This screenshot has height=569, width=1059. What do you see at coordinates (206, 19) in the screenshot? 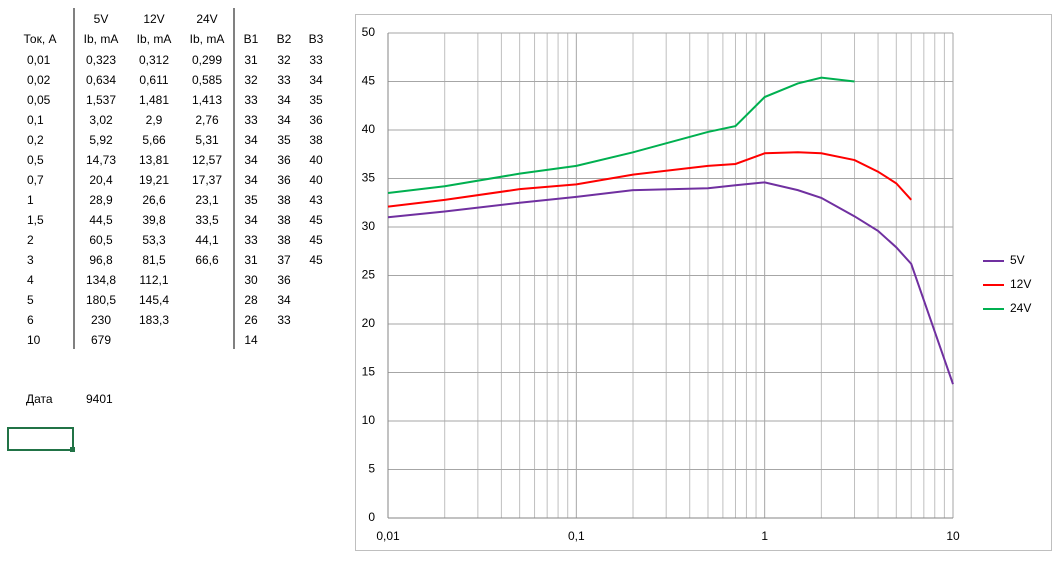
I see `column-group: 24V` at bounding box center [206, 19].